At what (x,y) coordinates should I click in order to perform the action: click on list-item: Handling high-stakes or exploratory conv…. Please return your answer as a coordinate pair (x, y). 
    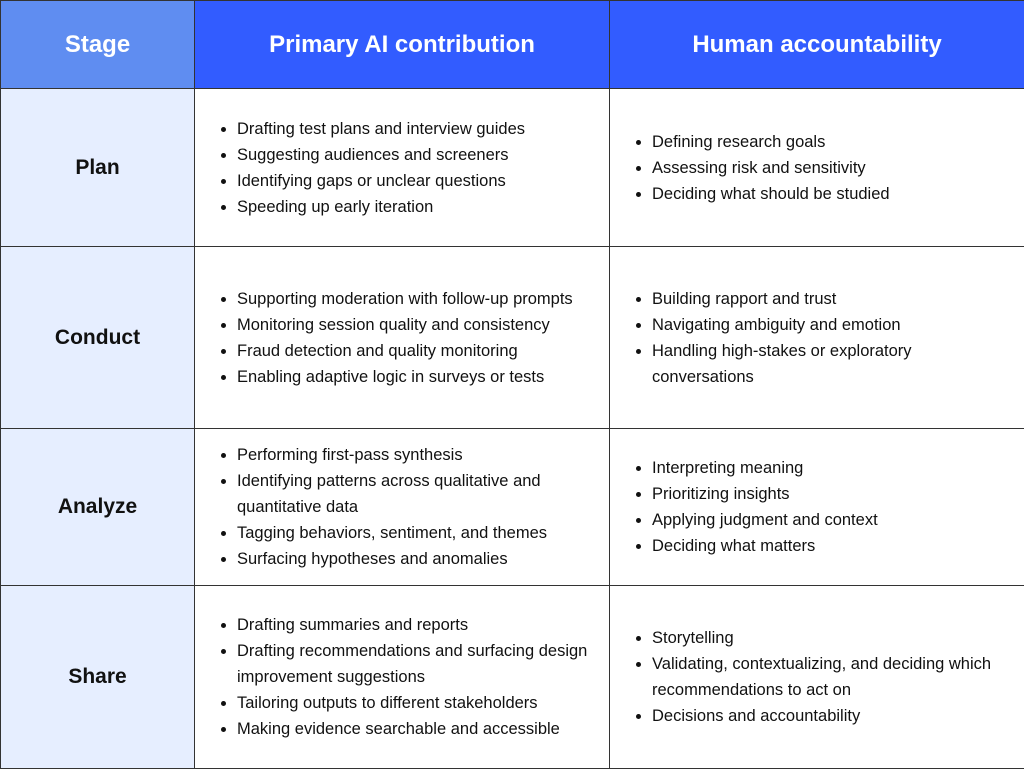
    Looking at the image, I should click on (833, 364).